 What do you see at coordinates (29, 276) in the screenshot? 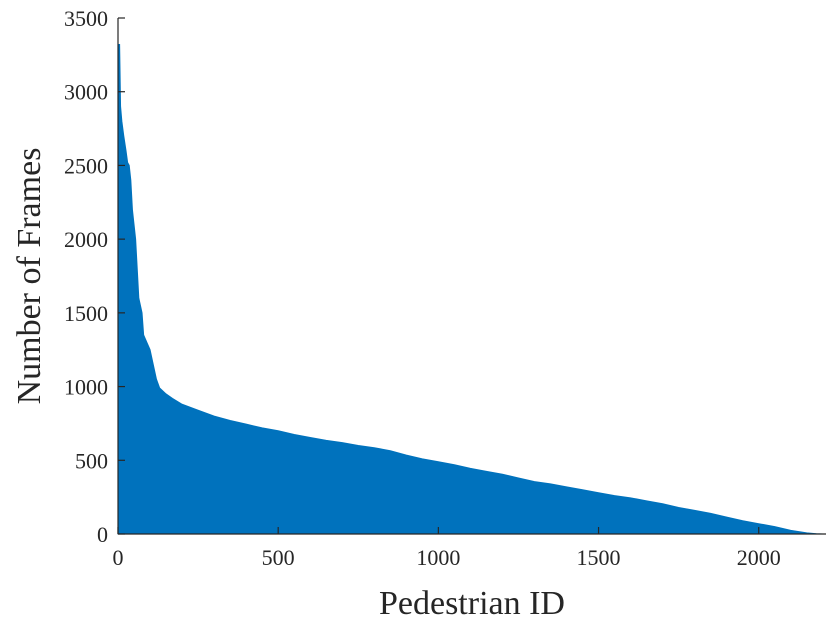
I see `y-axis-title: Number of Frames` at bounding box center [29, 276].